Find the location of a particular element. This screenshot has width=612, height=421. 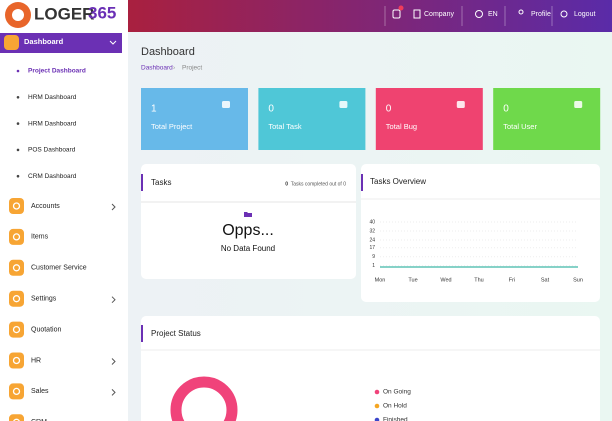

notification-badge is located at coordinates (401, 8).